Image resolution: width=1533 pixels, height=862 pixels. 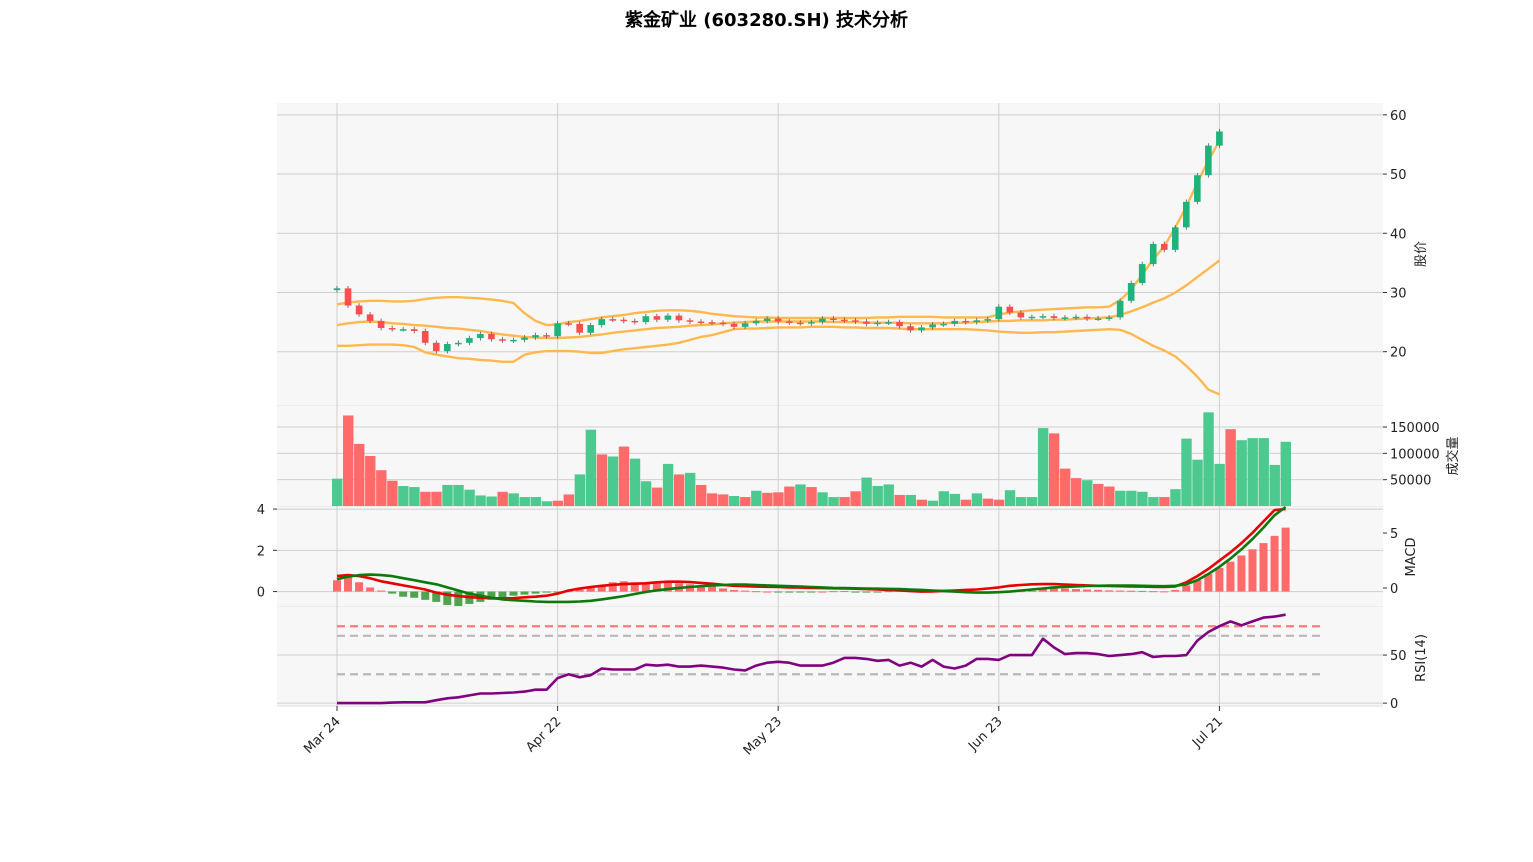 What do you see at coordinates (811, 659) in the screenshot?
I see `rsi-line` at bounding box center [811, 659].